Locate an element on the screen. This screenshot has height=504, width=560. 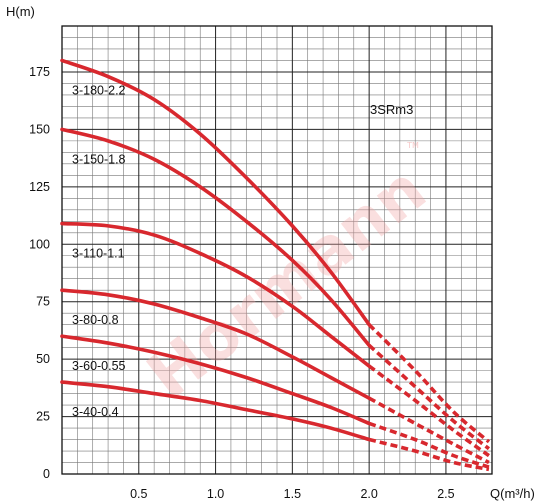
curve-solid-3-80-0.8 is located at coordinates (215, 344).